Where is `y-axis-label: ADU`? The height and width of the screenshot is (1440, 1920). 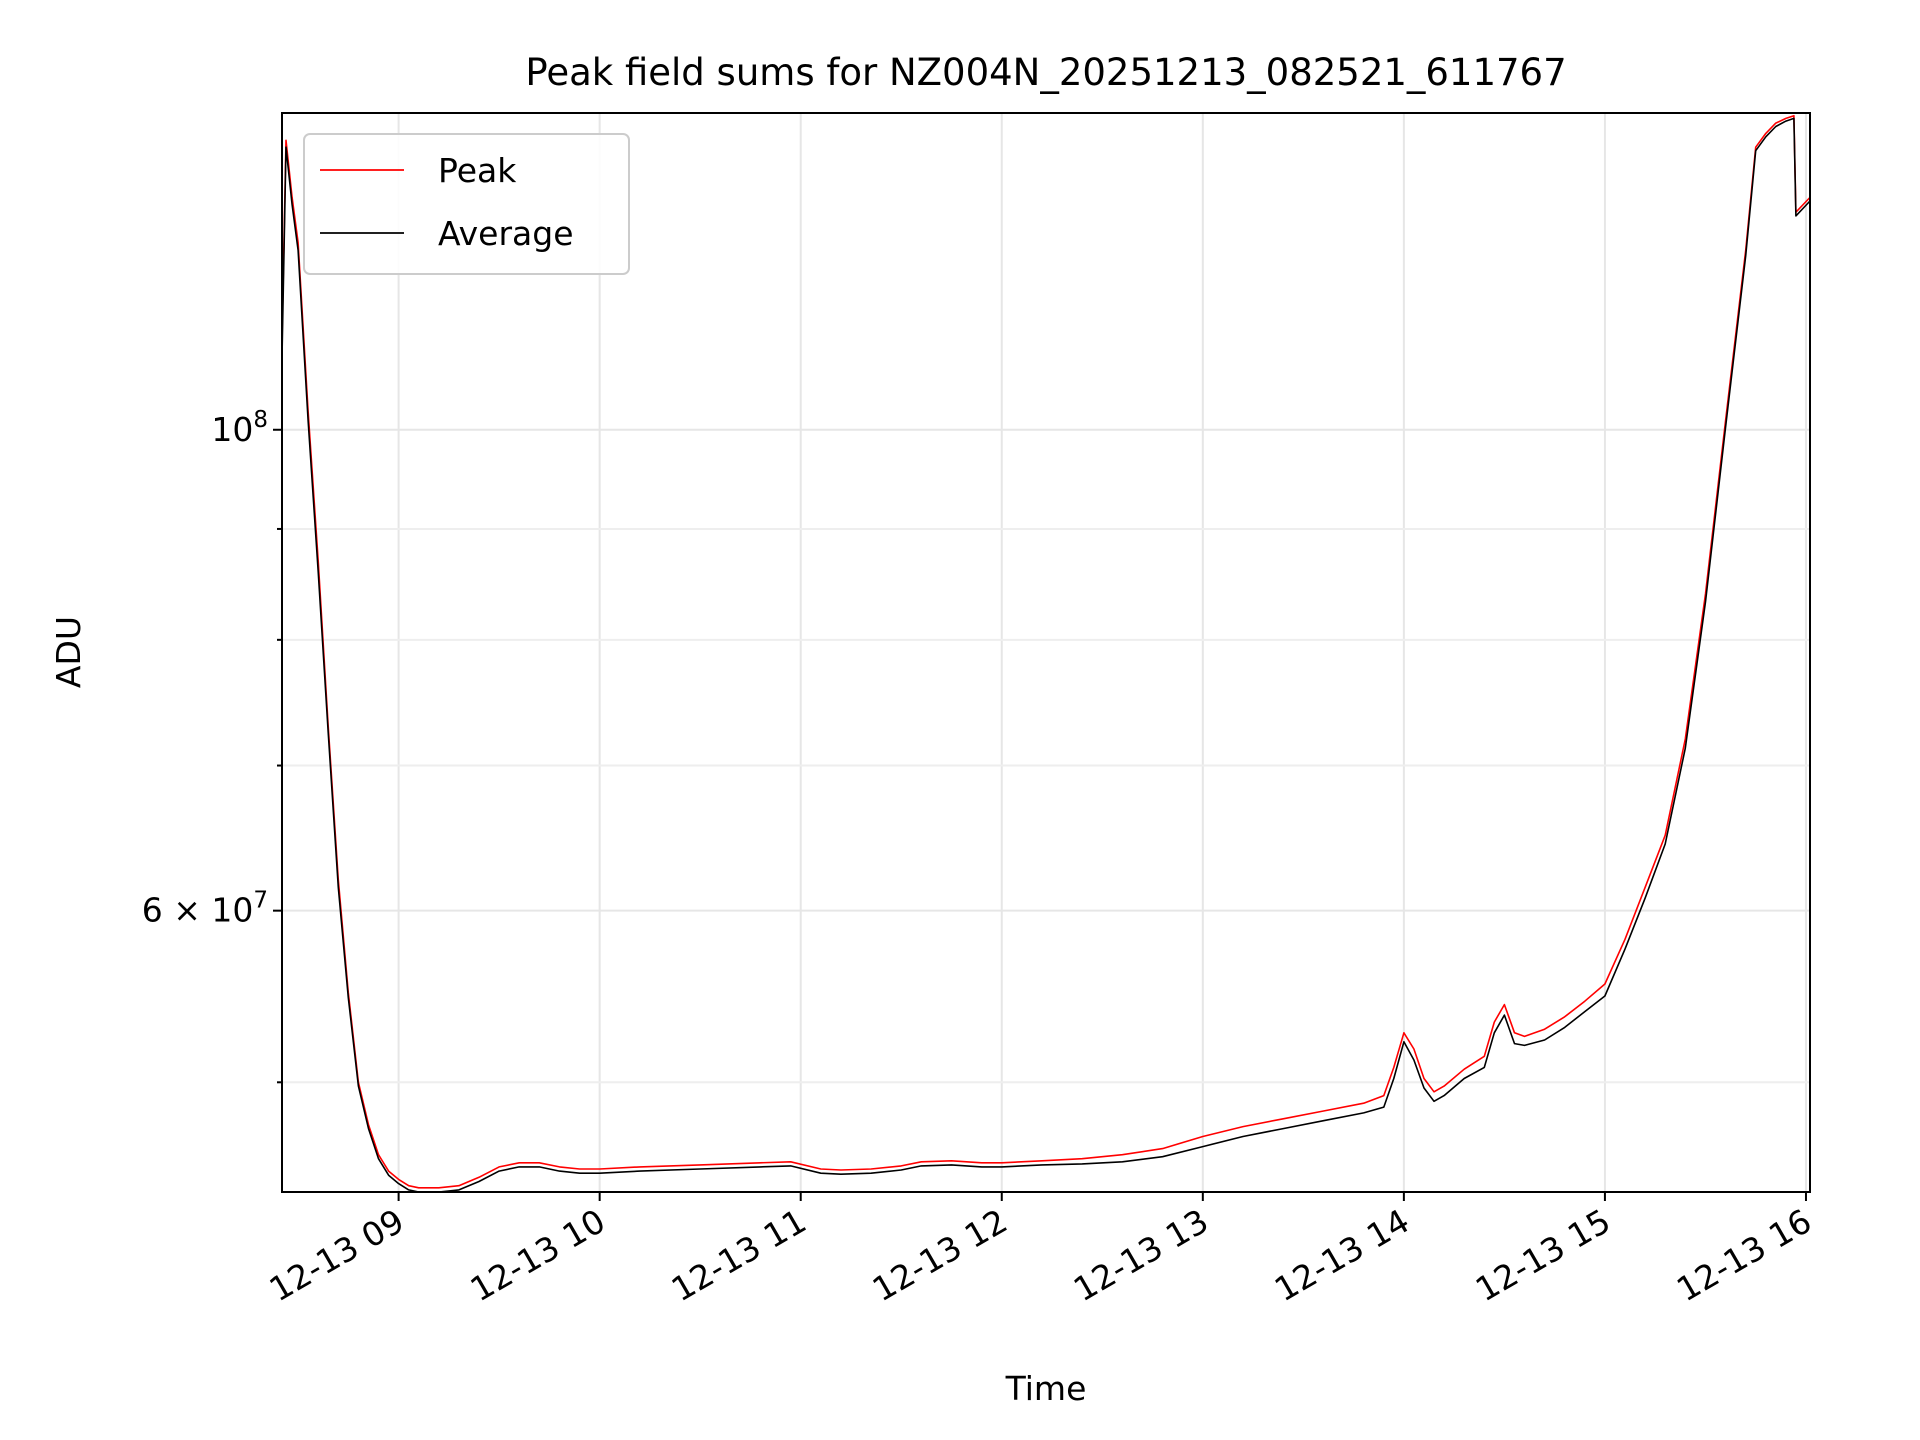
y-axis-label: ADU is located at coordinates (68, 652).